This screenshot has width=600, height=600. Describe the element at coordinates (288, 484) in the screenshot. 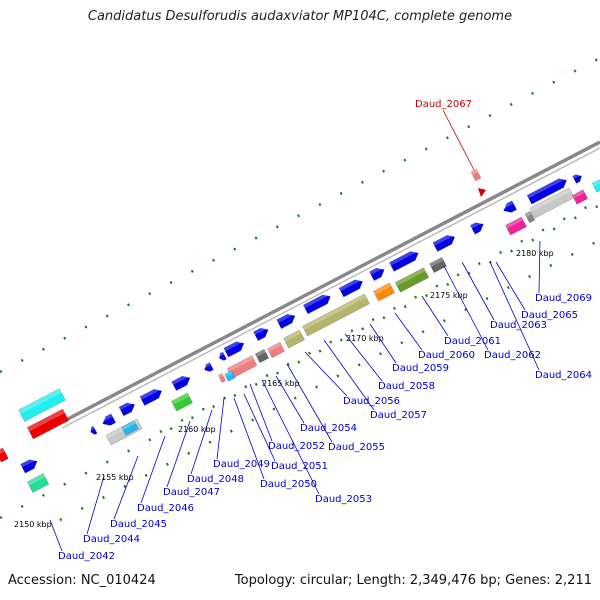

I see `gene-label: Daud_2050` at that location.